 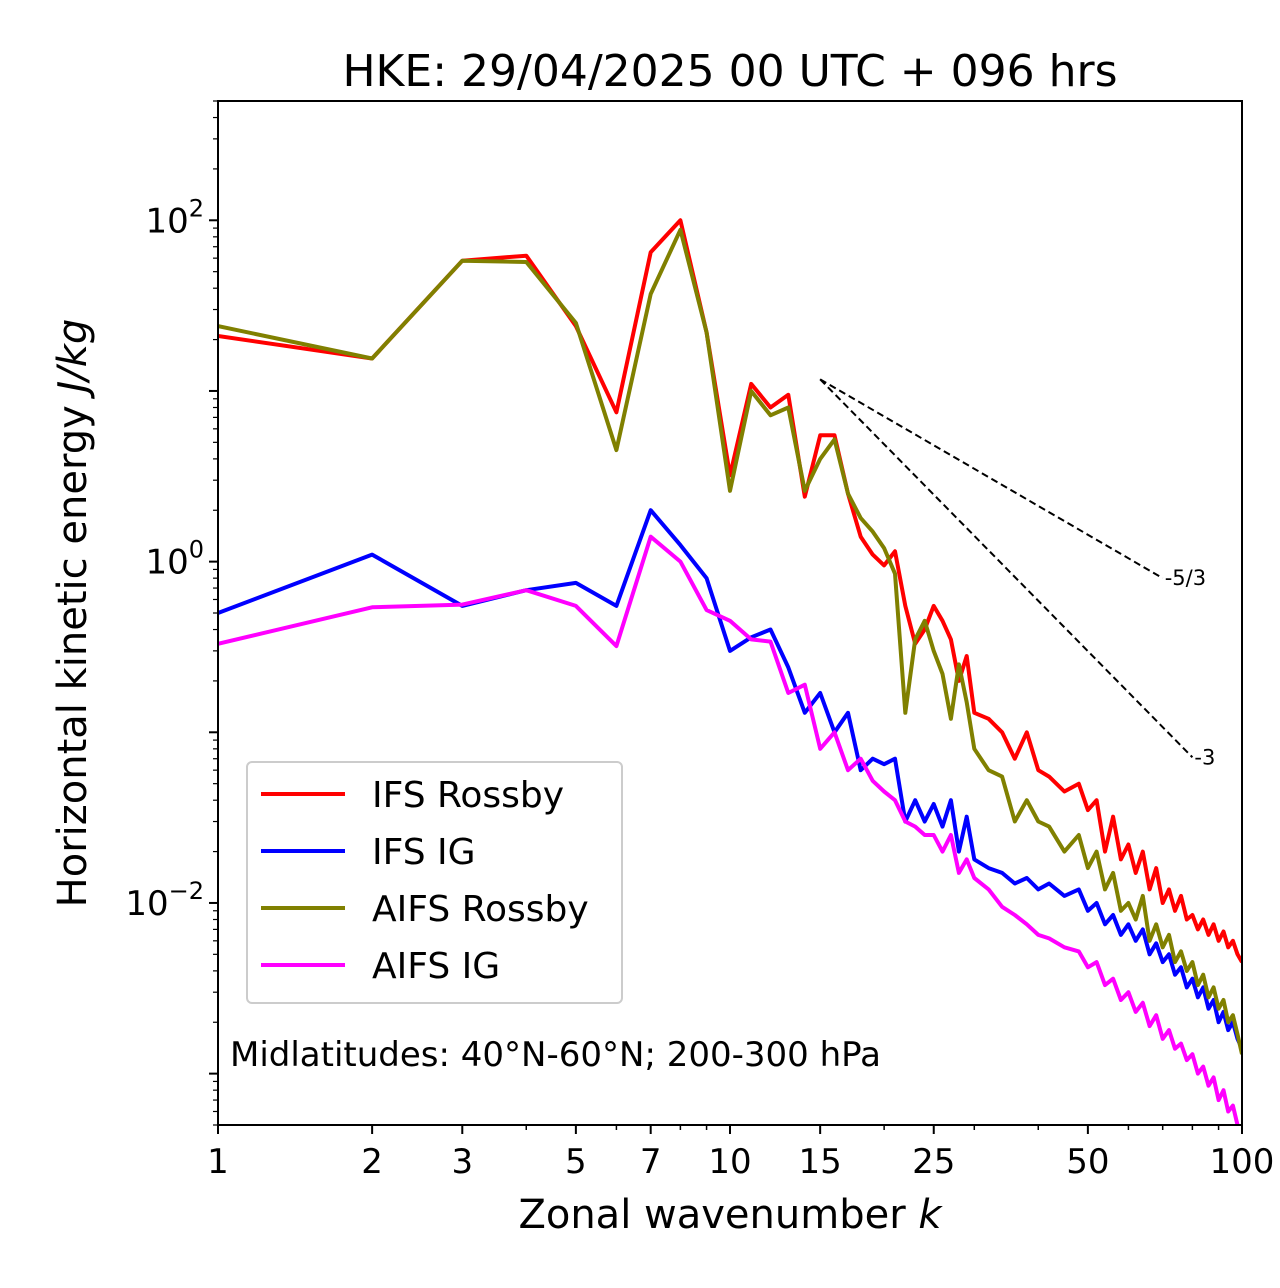 What do you see at coordinates (174, 217) in the screenshot?
I see `y-tick-label: 10²` at bounding box center [174, 217].